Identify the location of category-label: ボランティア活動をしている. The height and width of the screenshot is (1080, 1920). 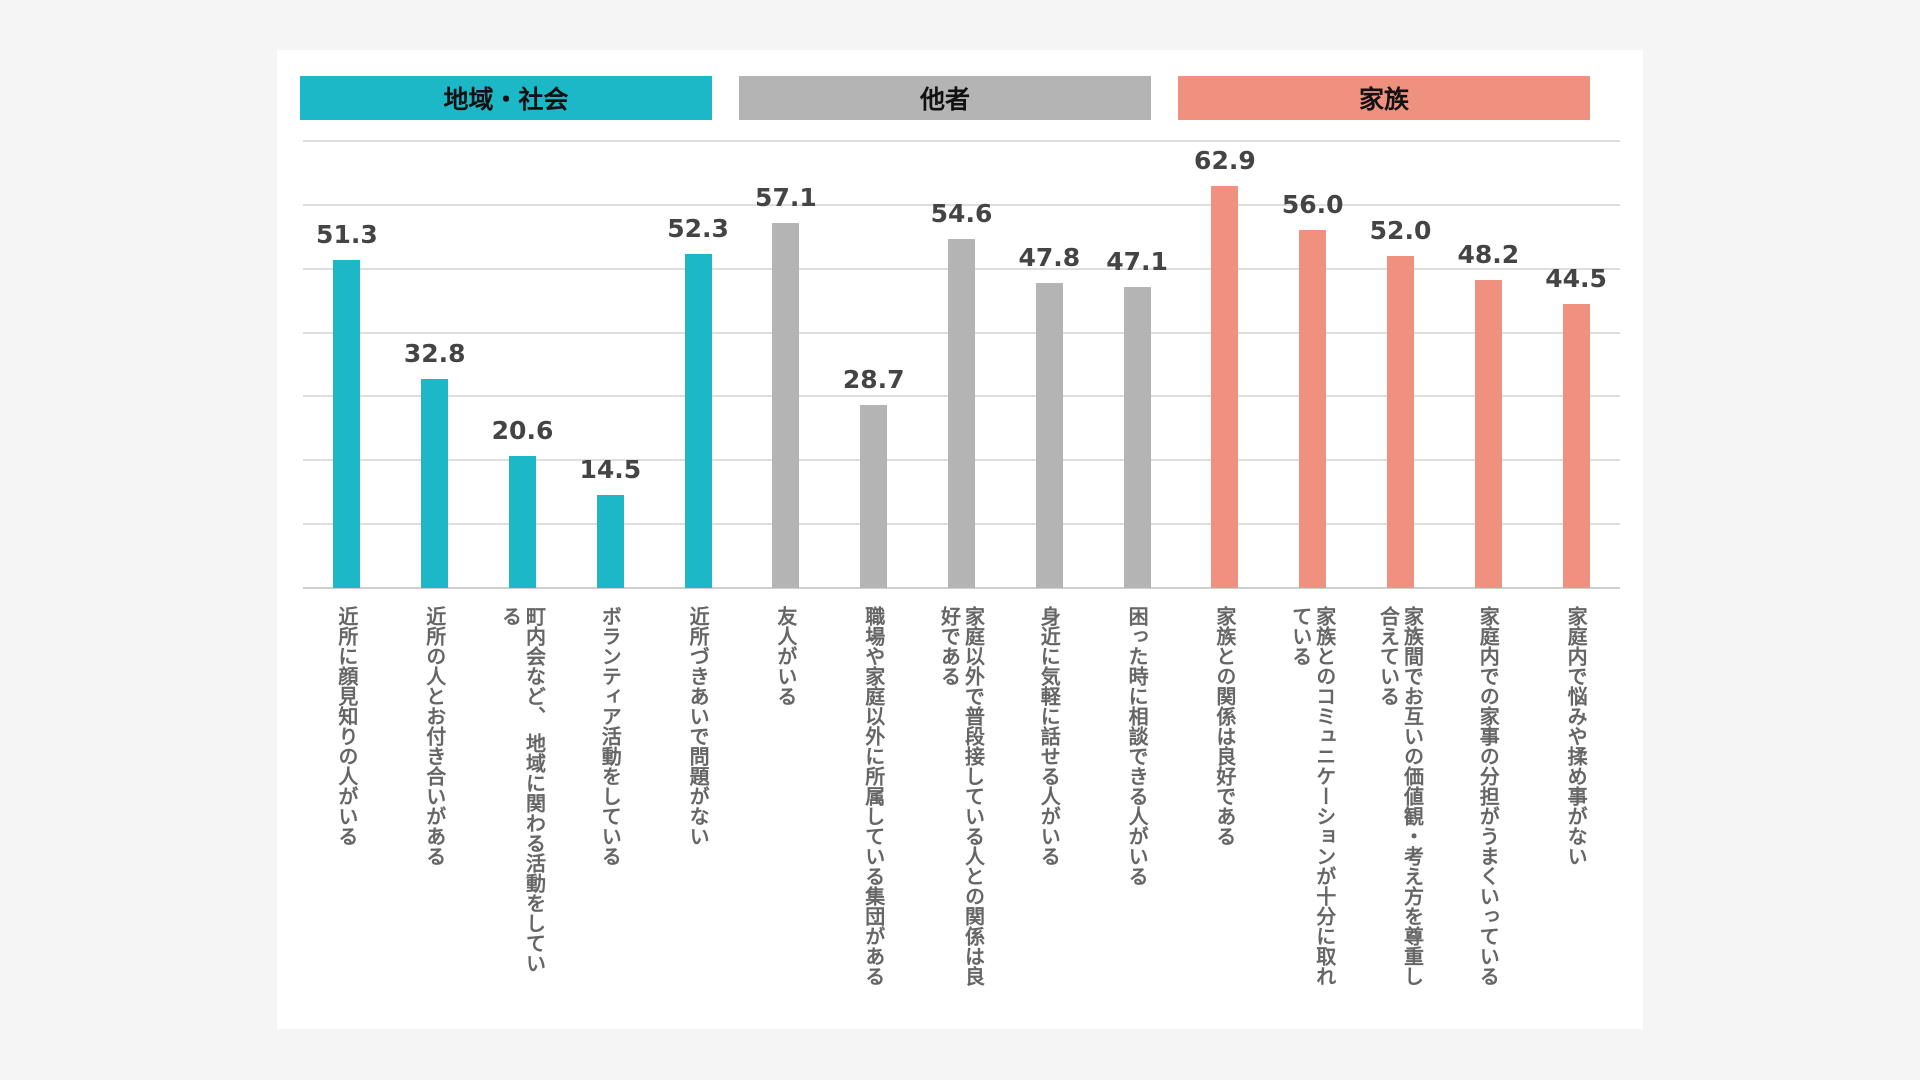
(610, 736).